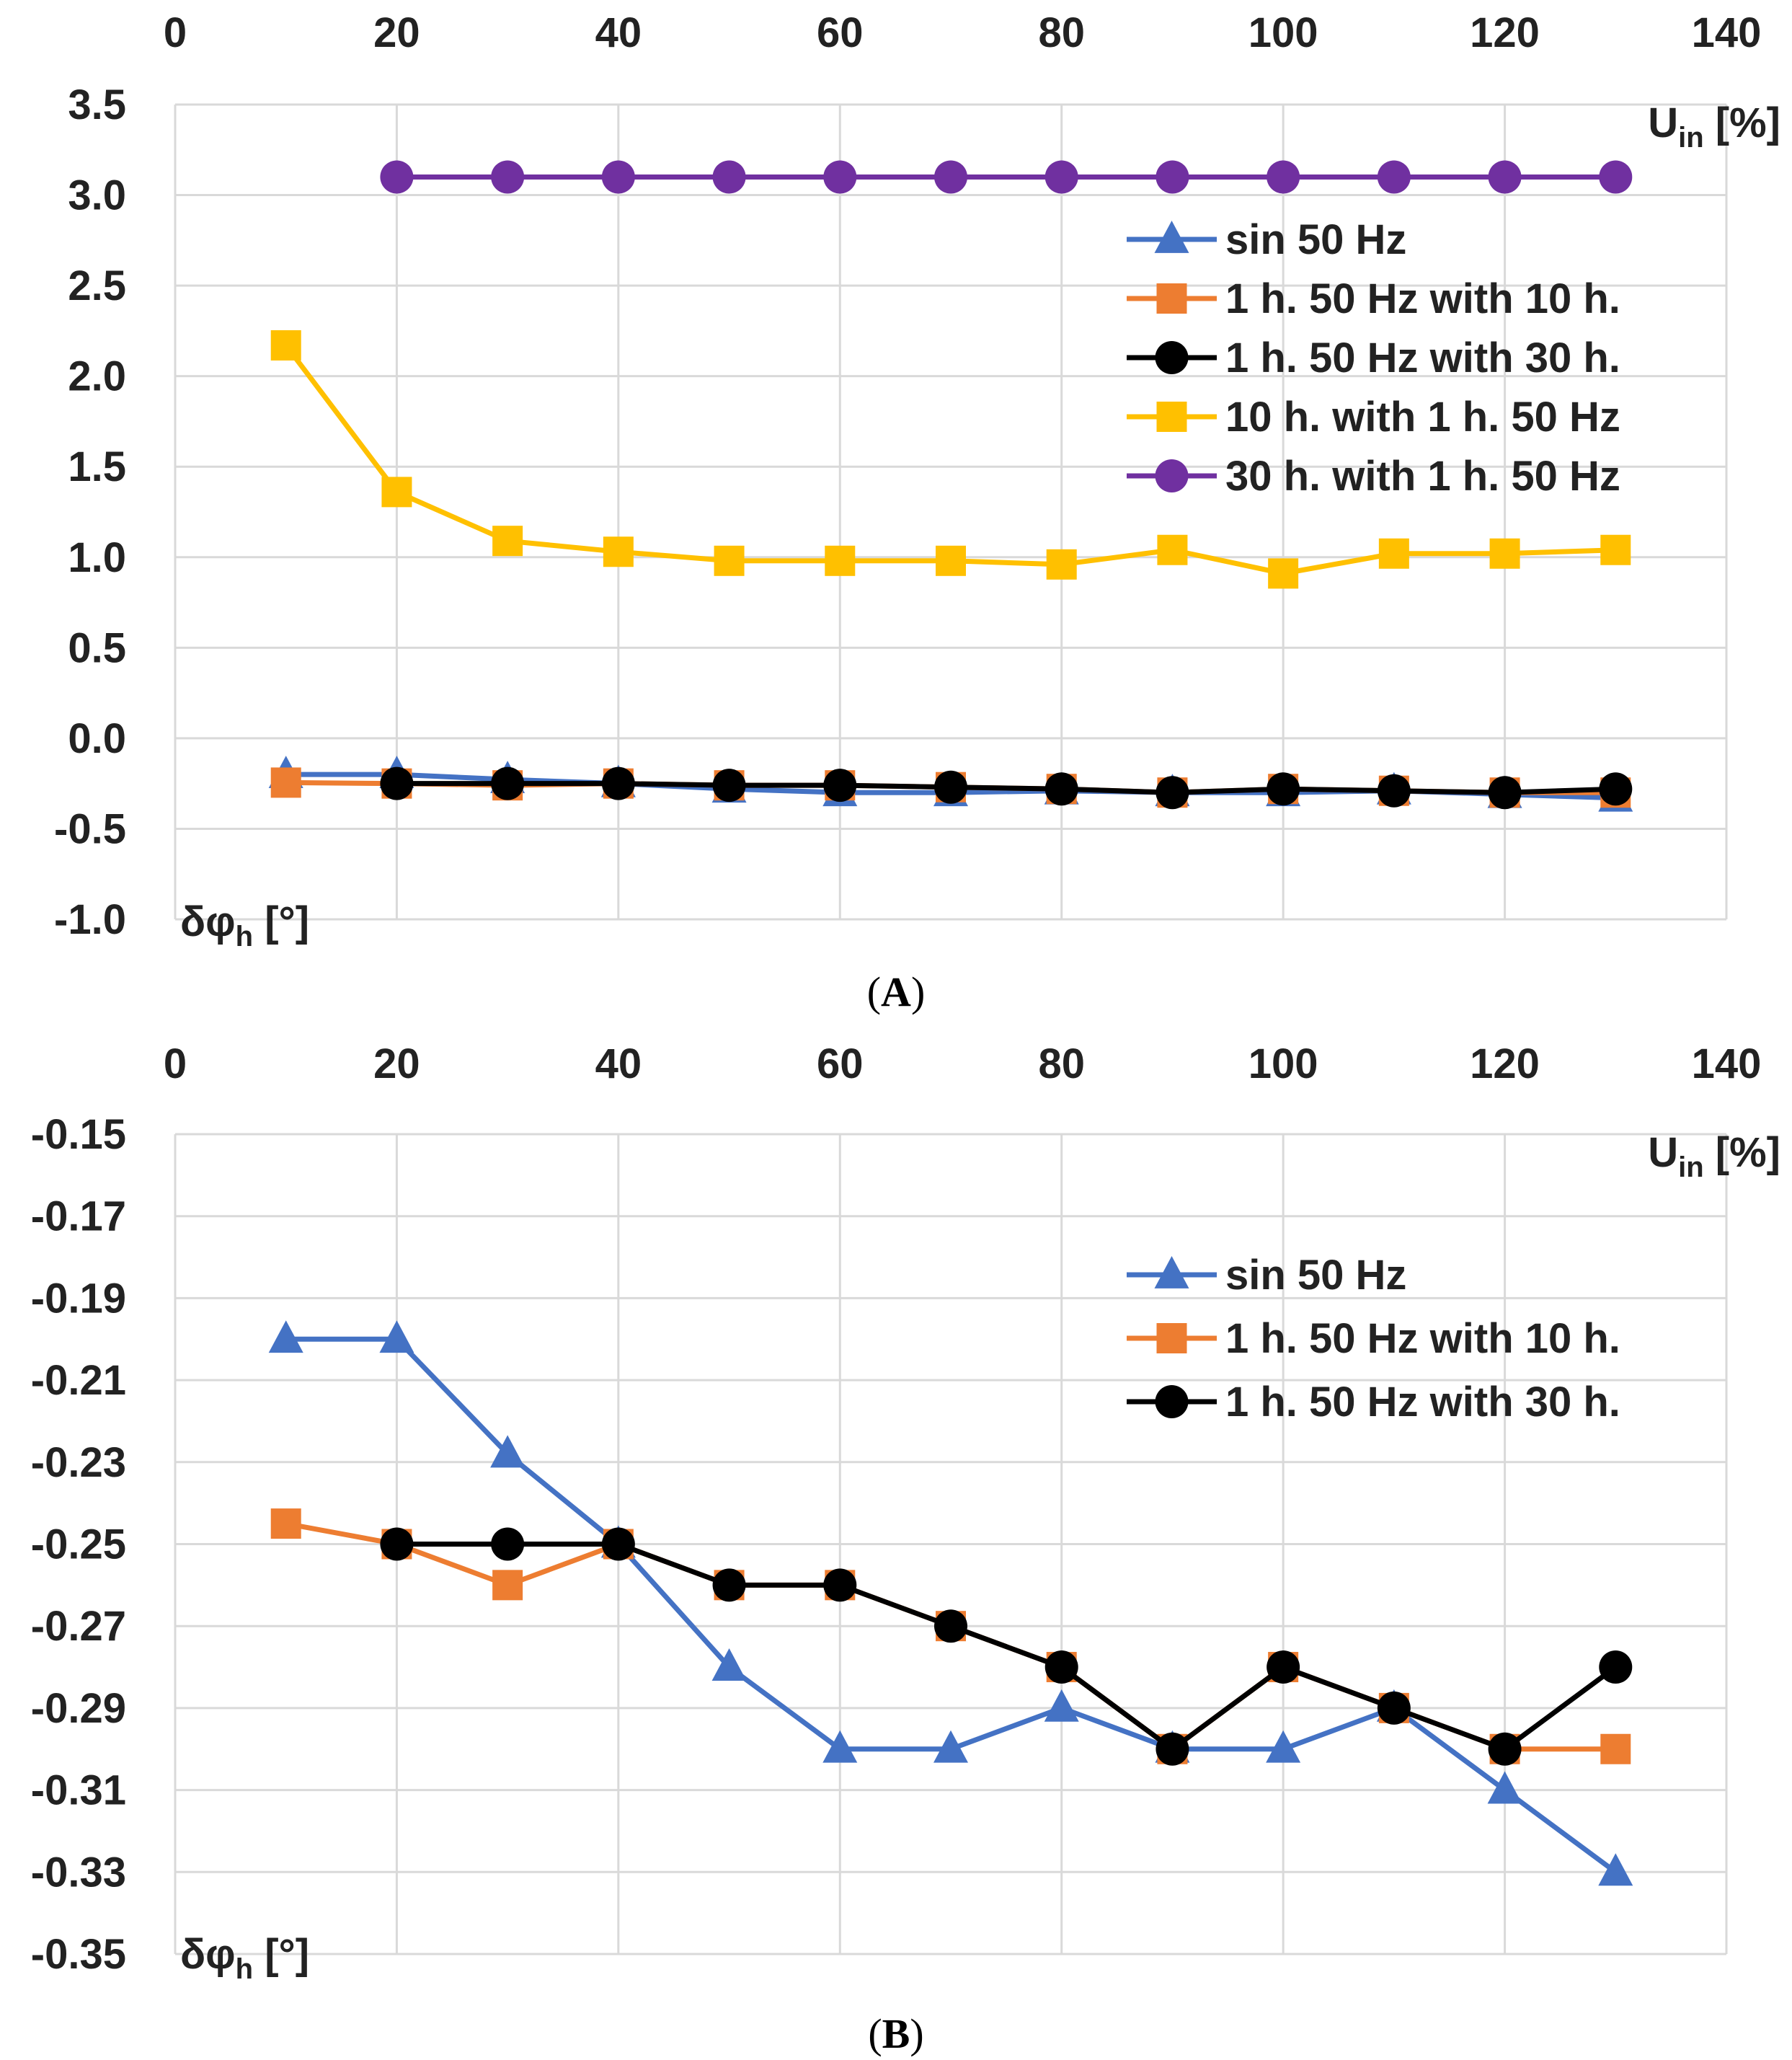 Image resolution: width=1792 pixels, height=2060 pixels. I want to click on y-tick-label: -0.19, so click(78, 1298).